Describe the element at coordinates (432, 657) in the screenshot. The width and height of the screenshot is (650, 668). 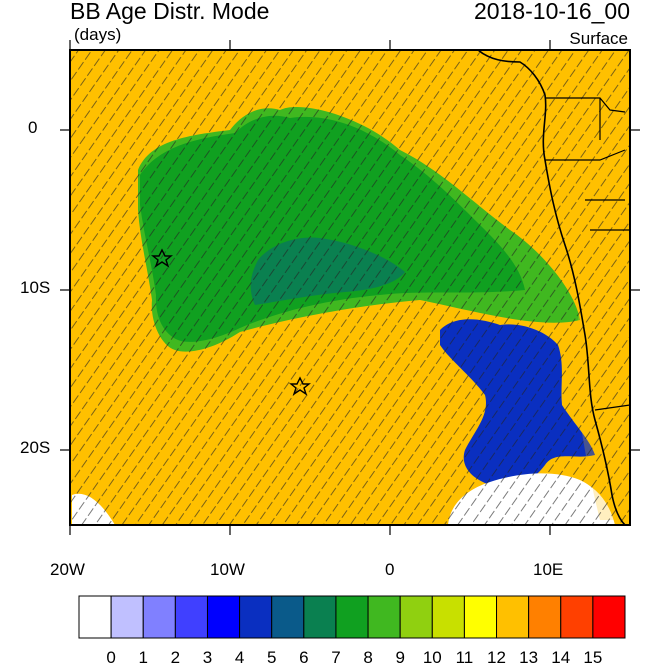
I see `colorbar-tick-label: 10` at that location.